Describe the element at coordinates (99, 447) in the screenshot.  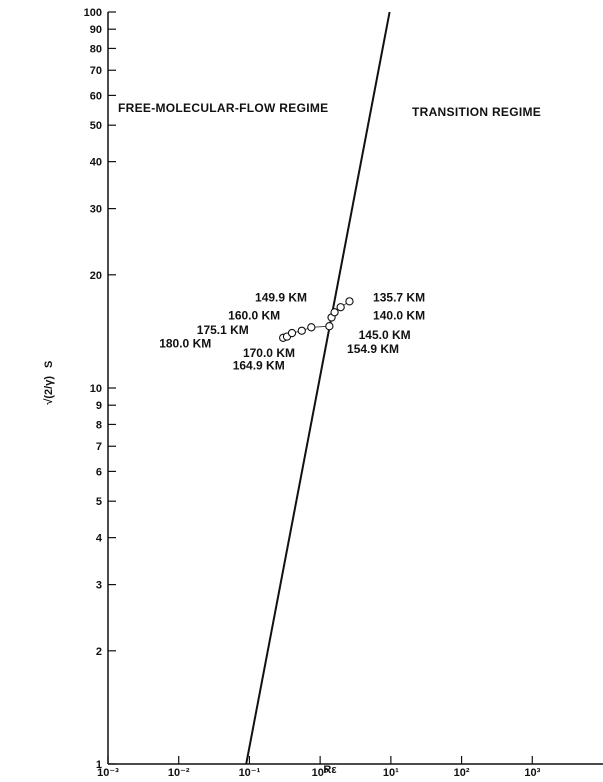
I see `y-tick-label: 7` at that location.